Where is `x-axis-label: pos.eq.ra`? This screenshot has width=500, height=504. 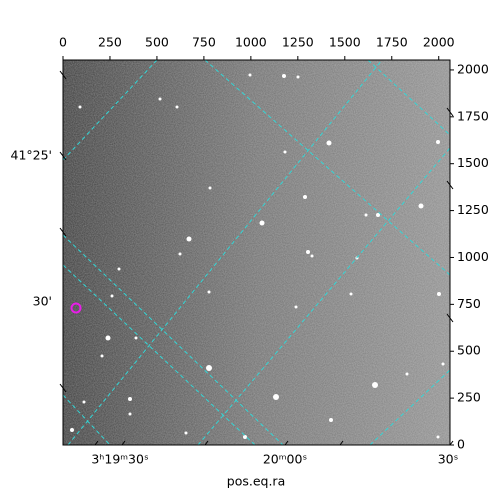 x-axis-label: pos.eq.ra is located at coordinates (256, 481).